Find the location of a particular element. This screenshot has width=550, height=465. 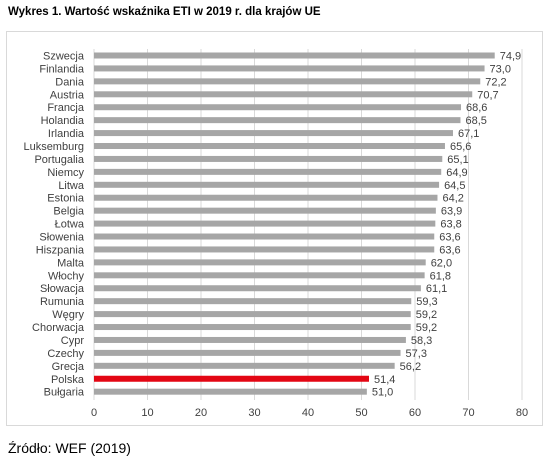

category-label: Luksemburg is located at coordinates (53, 147).